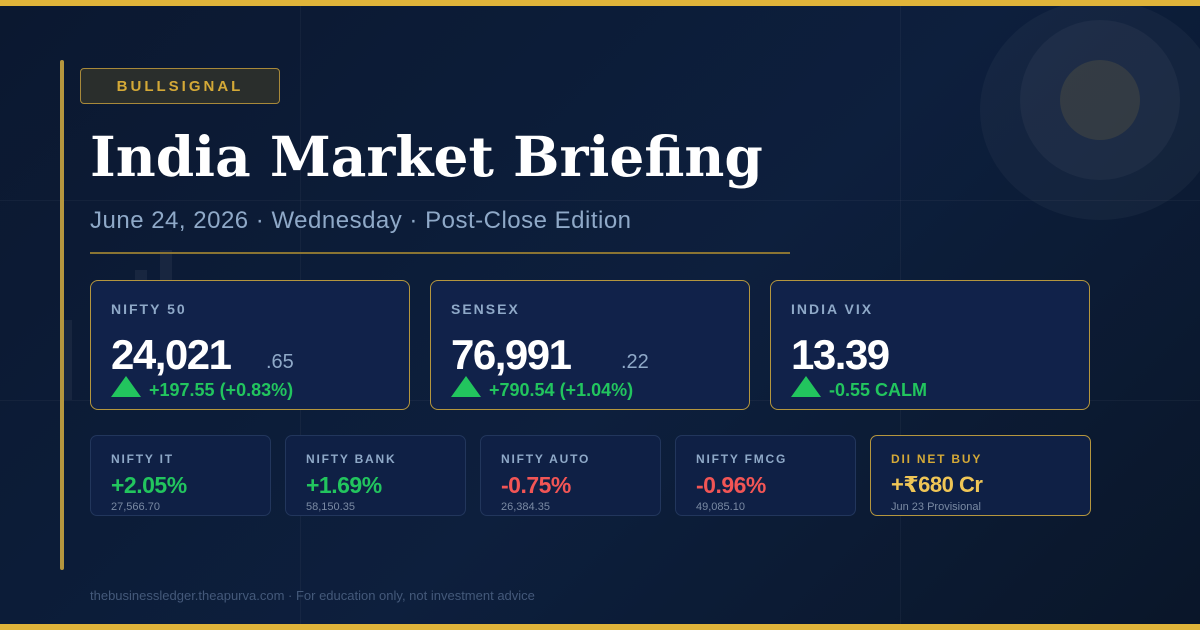 This screenshot has width=1200, height=630. What do you see at coordinates (149, 309) in the screenshot?
I see `index-name: NIFTY 50` at bounding box center [149, 309].